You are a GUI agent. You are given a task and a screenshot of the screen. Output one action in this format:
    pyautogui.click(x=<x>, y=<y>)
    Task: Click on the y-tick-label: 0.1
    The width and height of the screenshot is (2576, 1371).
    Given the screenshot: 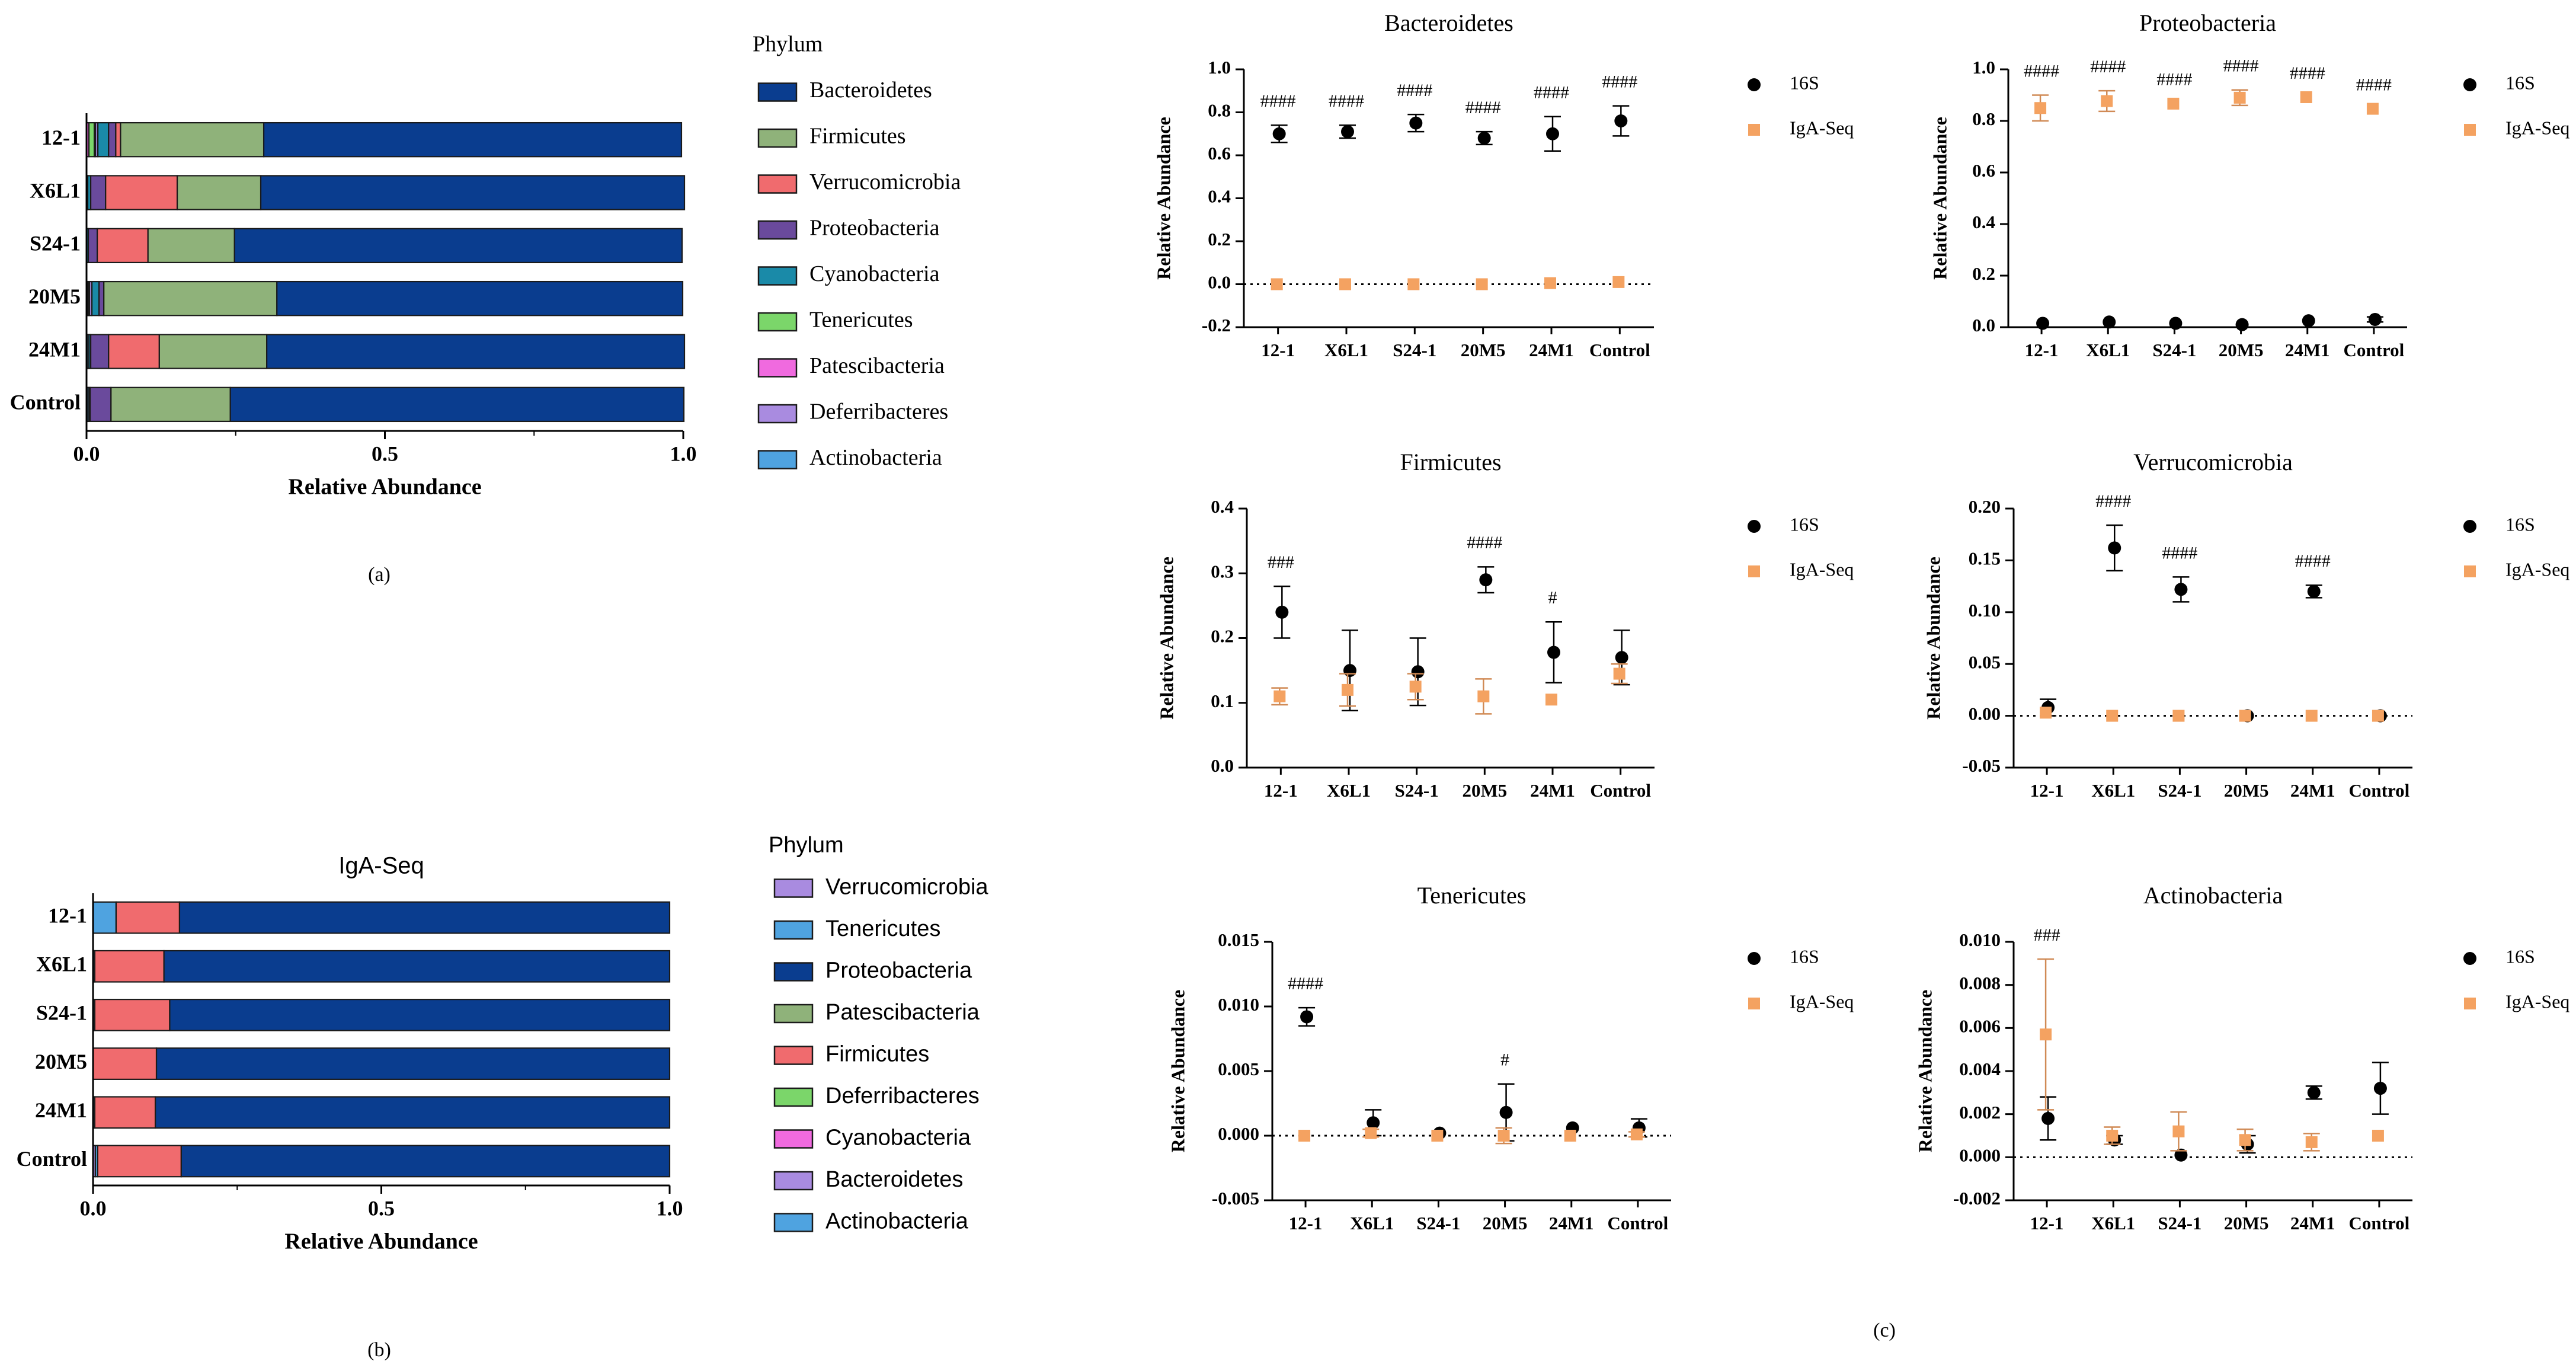 What is the action you would take?
    pyautogui.click(x=1222, y=701)
    